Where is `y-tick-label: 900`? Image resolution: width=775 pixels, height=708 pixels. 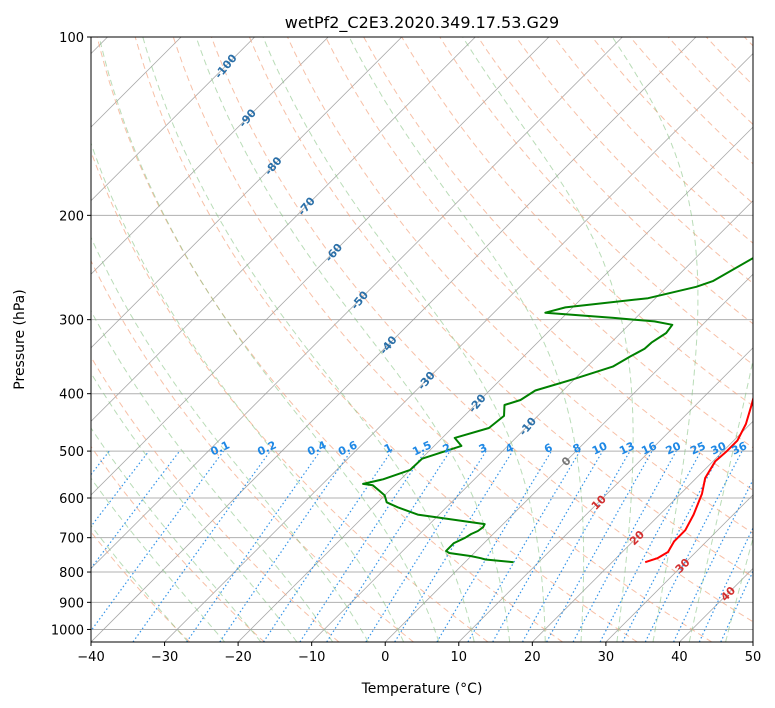
y-tick-label: 900 is located at coordinates (71, 603).